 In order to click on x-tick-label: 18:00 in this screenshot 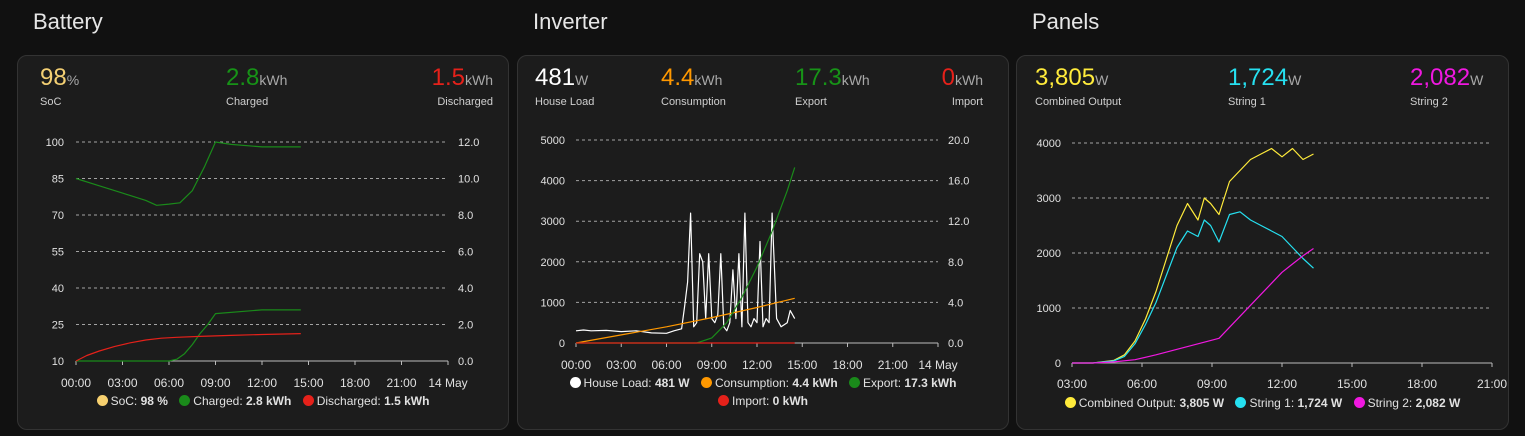, I will do `click(355, 383)`.